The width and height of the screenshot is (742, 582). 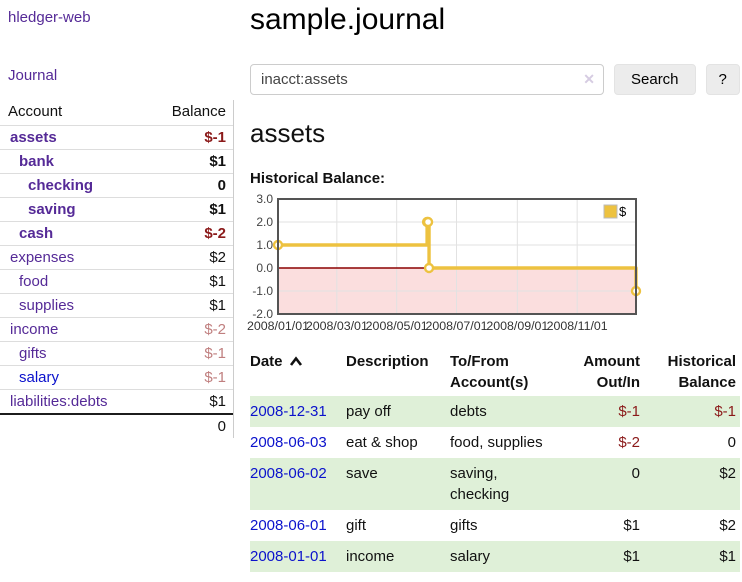 What do you see at coordinates (288, 442) in the screenshot?
I see `transaction-date-link: 2008-06-03` at bounding box center [288, 442].